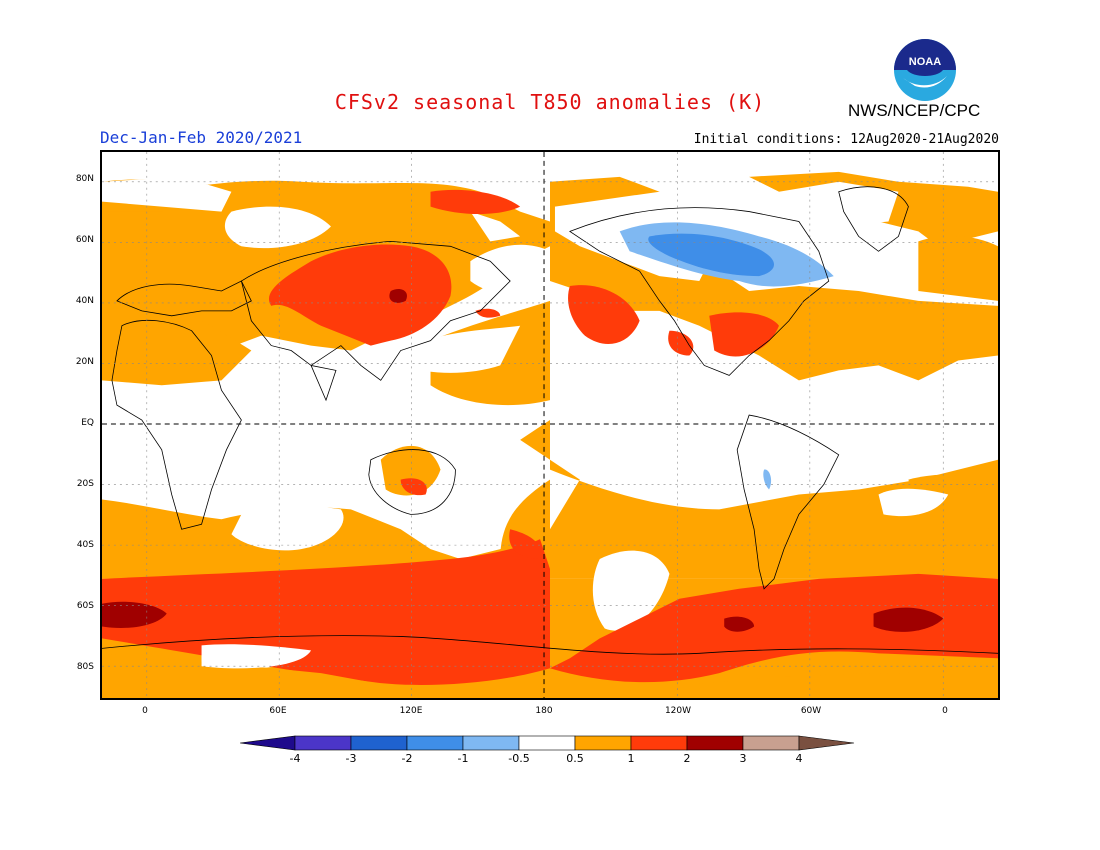 The height and width of the screenshot is (850, 1100). I want to click on lon-label: 120W, so click(678, 711).